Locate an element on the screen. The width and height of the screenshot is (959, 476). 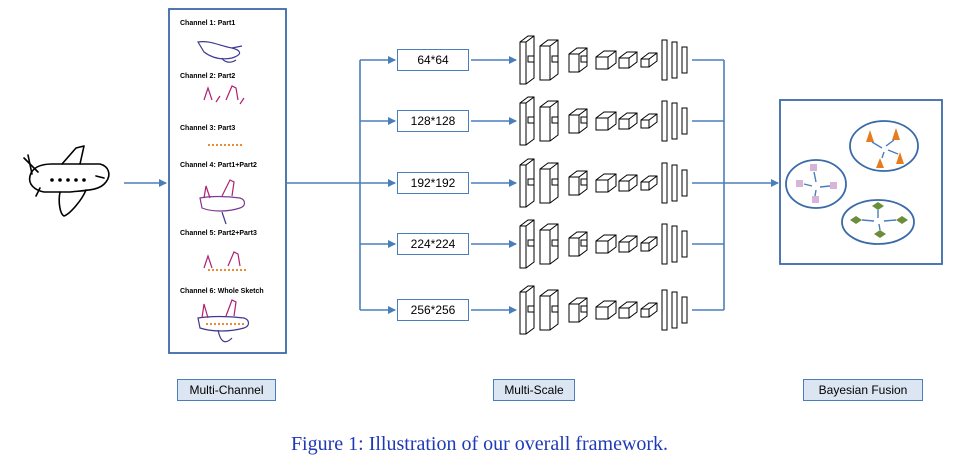
channel2-sketch is located at coordinates (224, 95).